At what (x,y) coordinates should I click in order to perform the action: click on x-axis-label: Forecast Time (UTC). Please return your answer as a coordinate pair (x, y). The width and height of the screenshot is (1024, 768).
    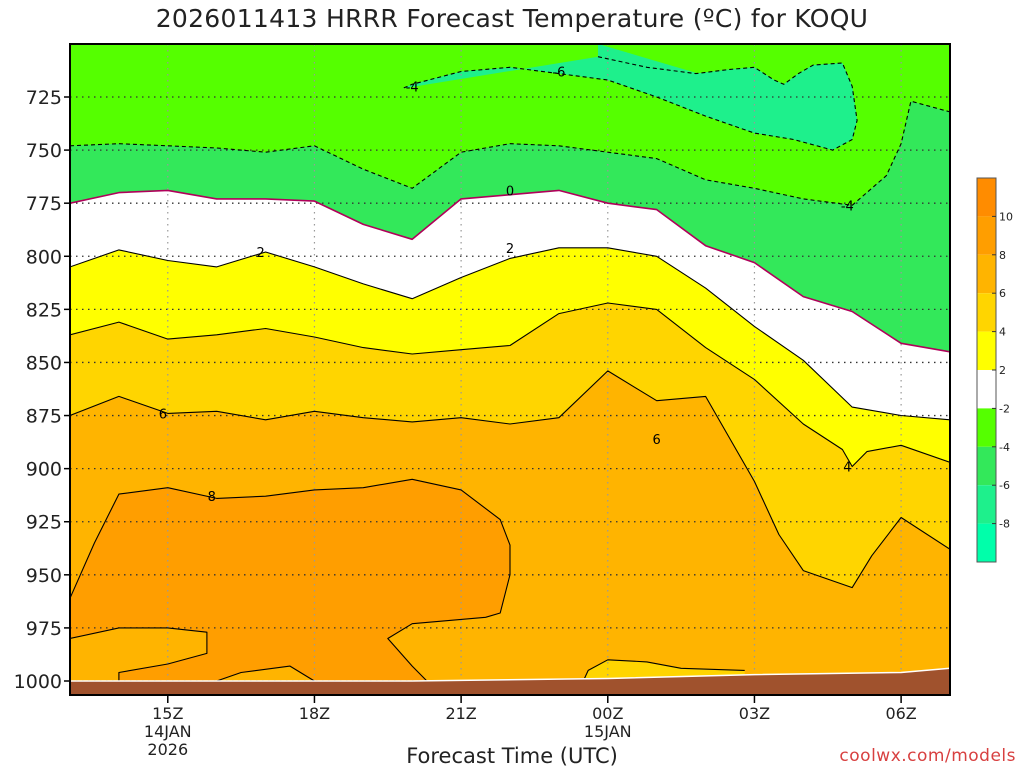
    Looking at the image, I should click on (512, 756).